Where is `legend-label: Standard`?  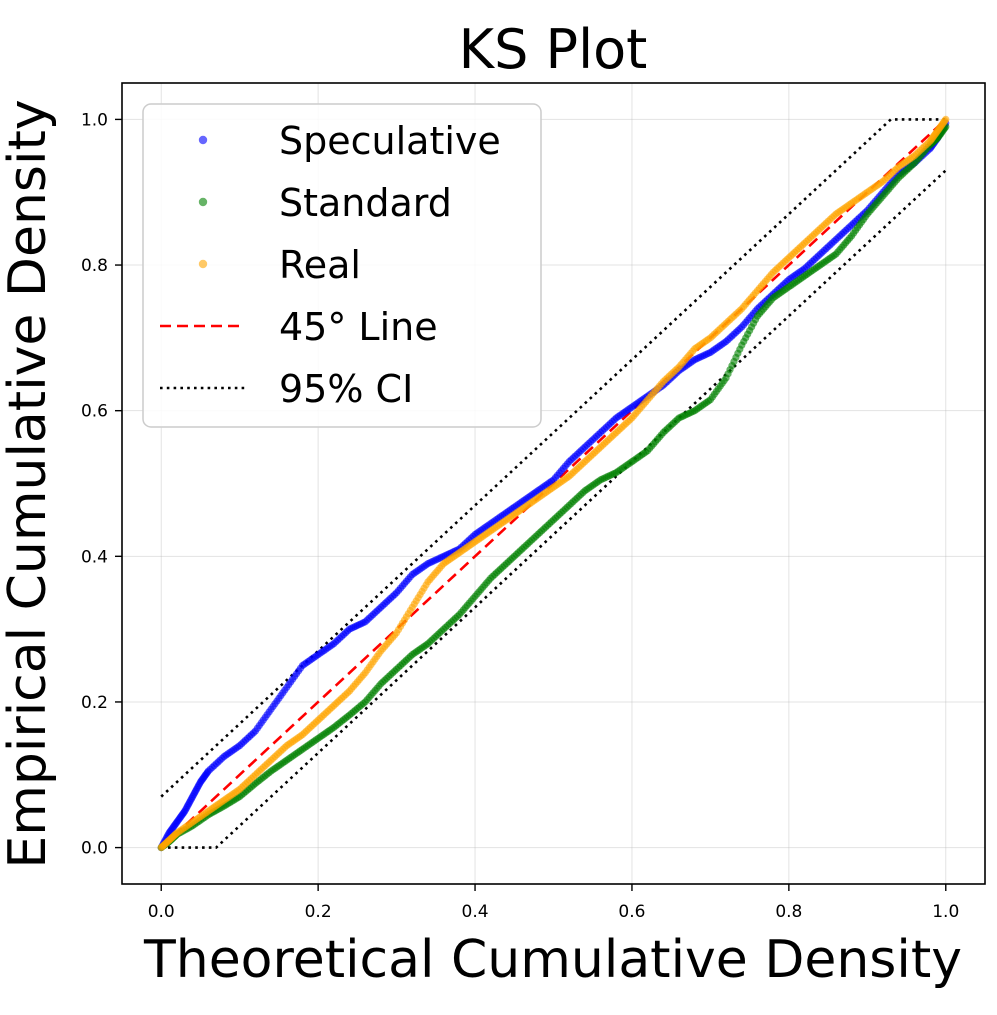 legend-label: Standard is located at coordinates (365, 203).